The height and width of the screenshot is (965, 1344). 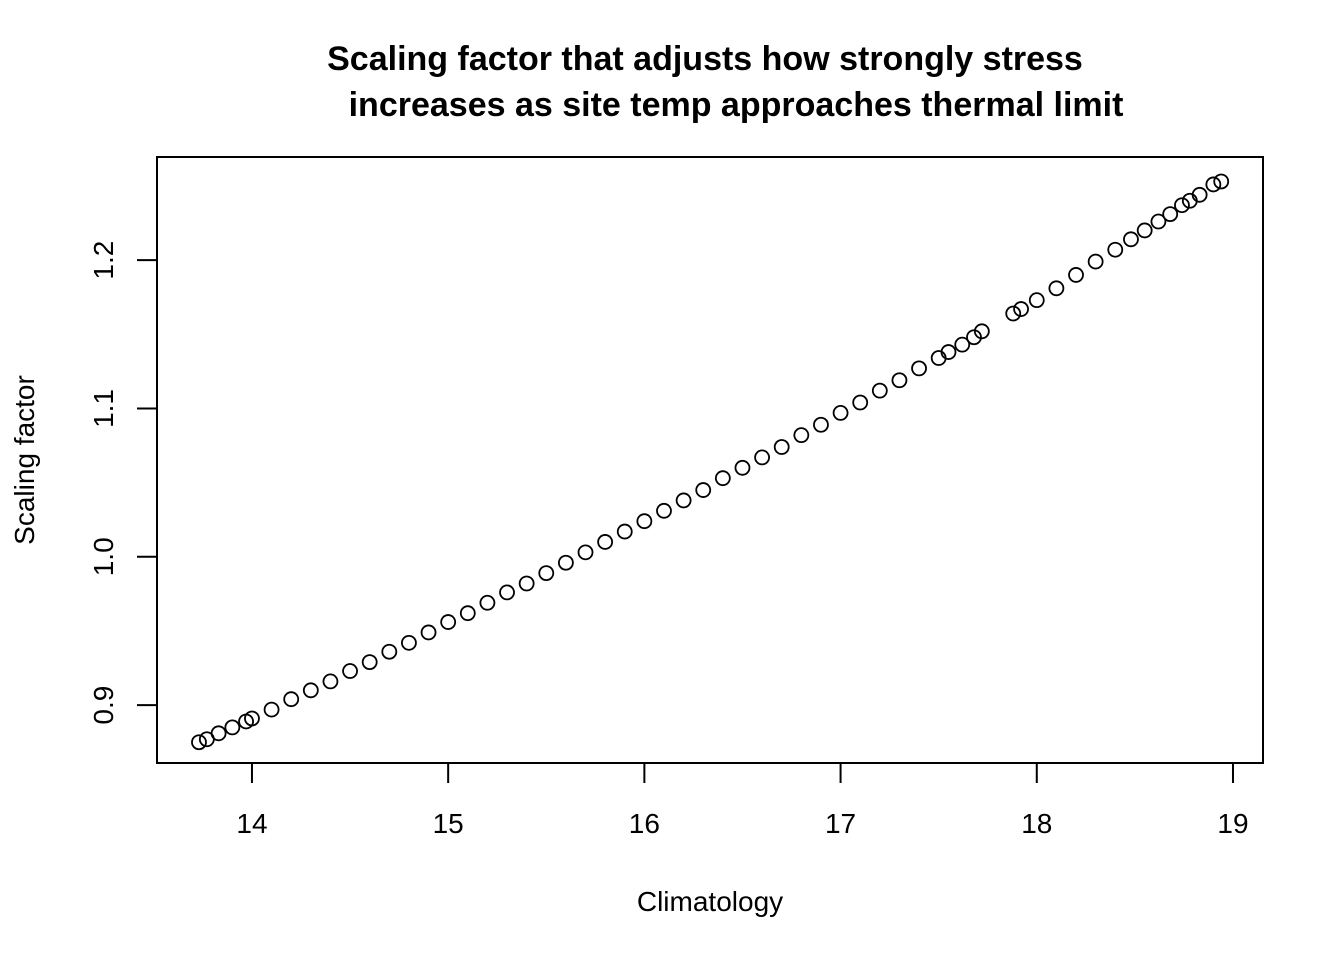 I want to click on x-tick-label: 17, so click(x=840, y=823).